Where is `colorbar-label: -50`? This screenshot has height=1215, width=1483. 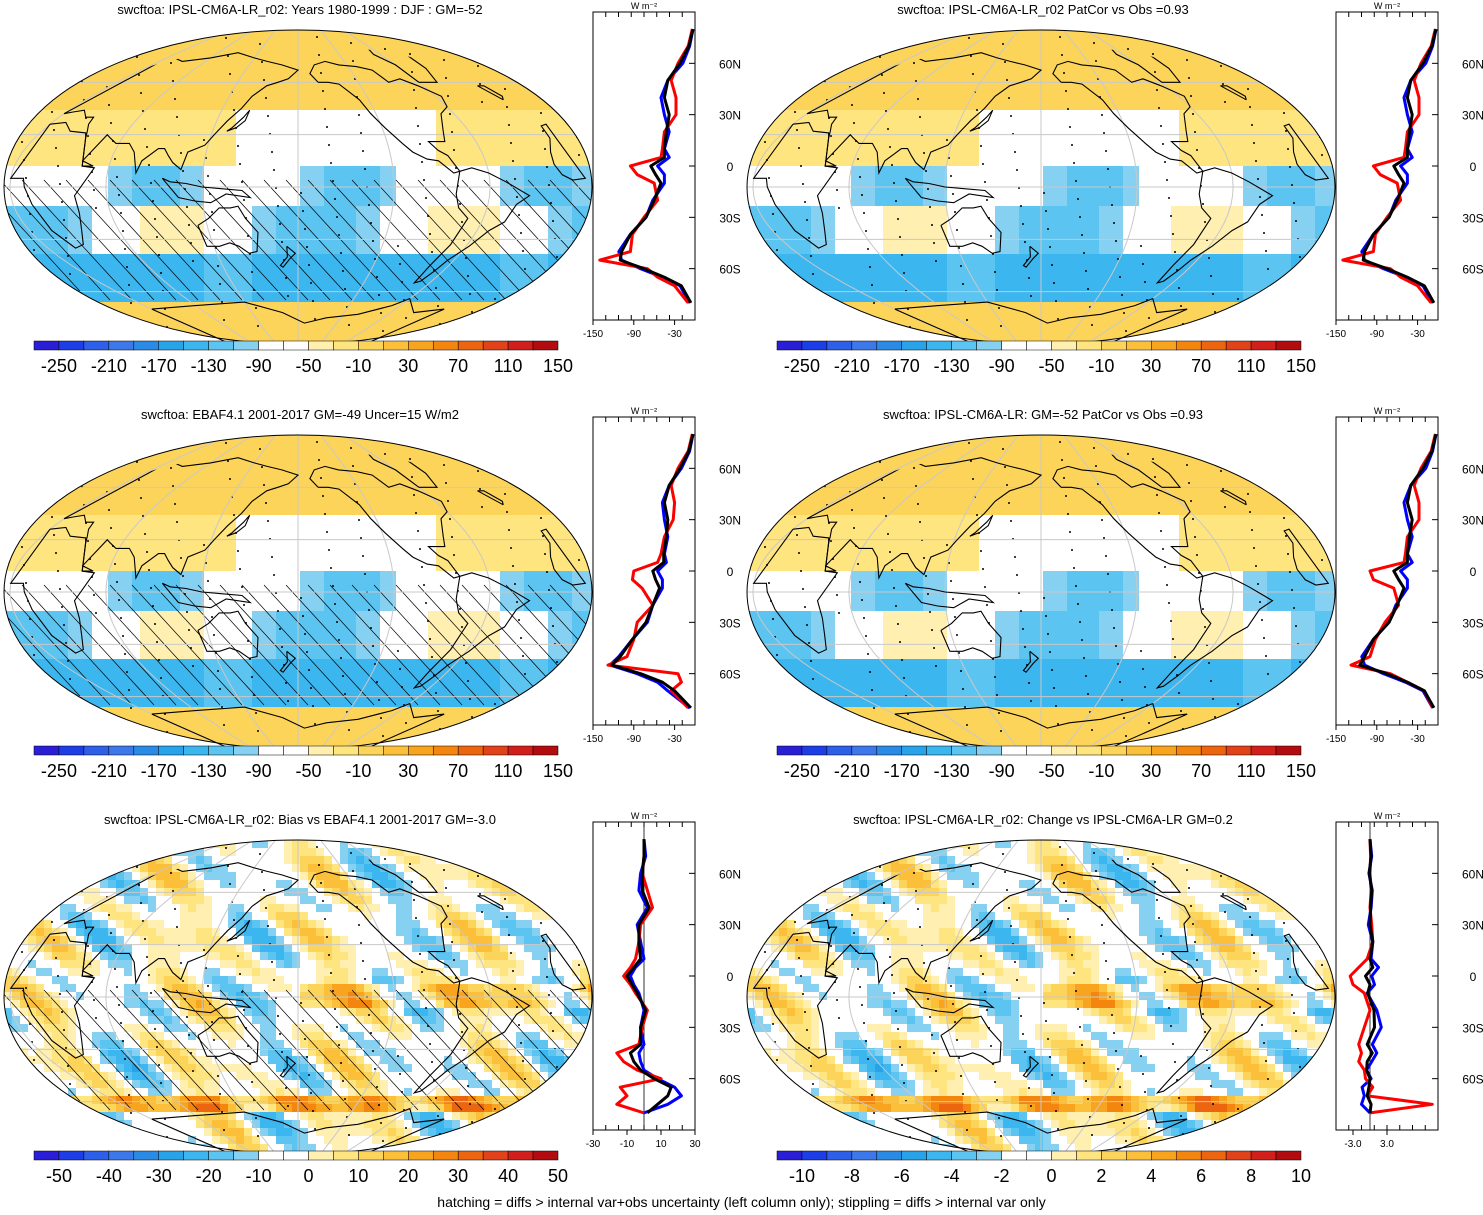 colorbar-label: -50 is located at coordinates (1051, 366).